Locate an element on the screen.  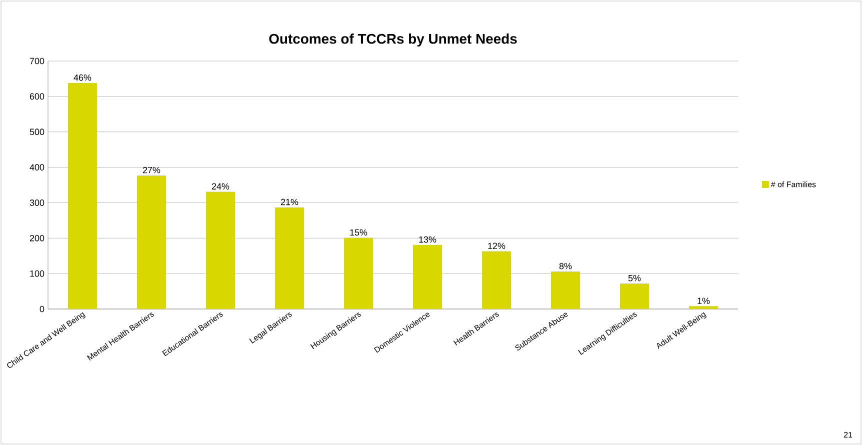
annotation: 15% is located at coordinates (359, 232).